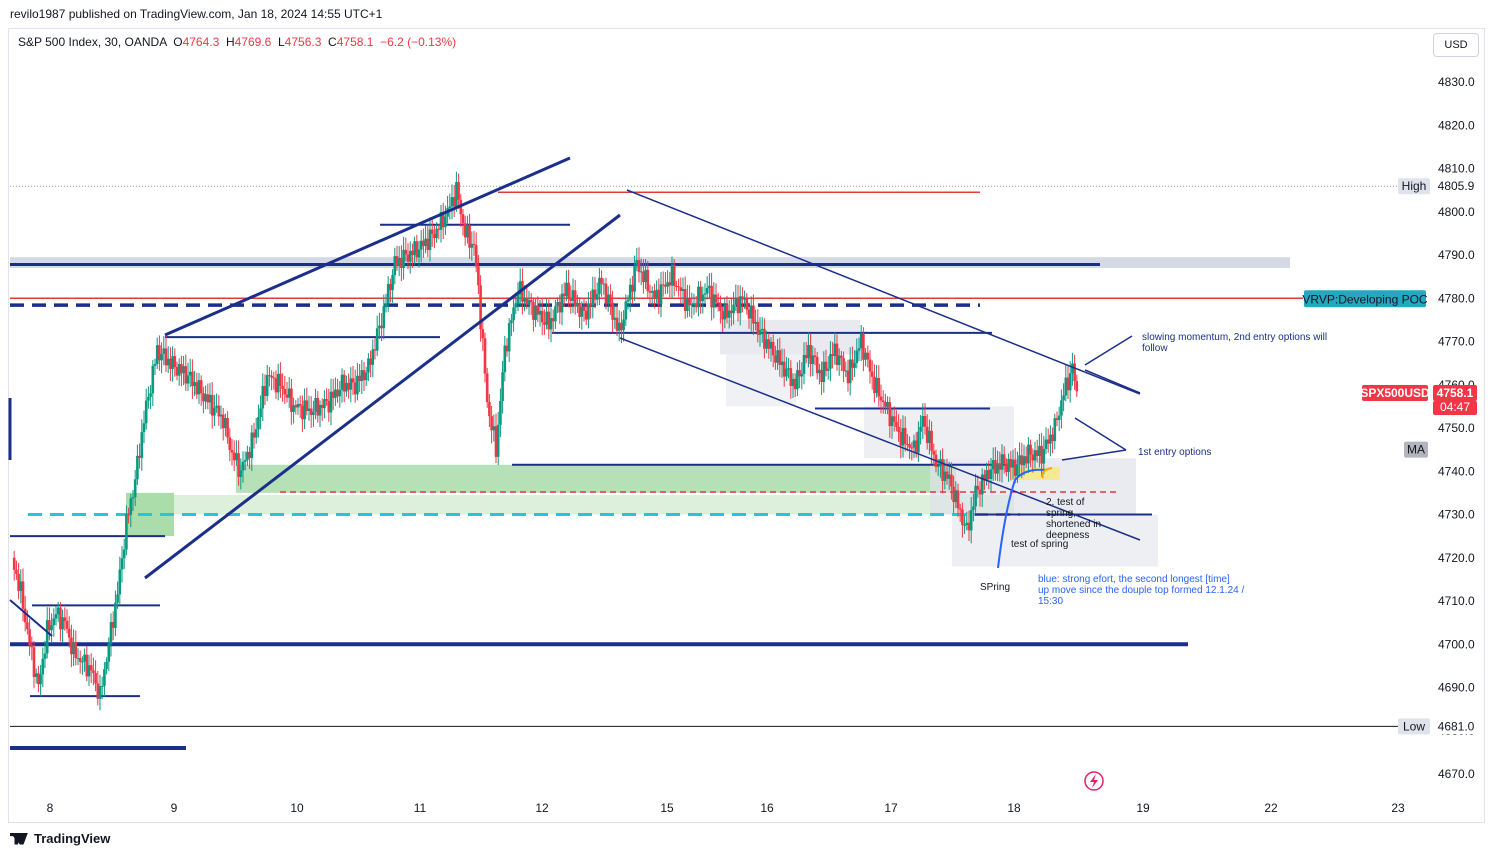 This screenshot has height=857, width=1494. I want to click on brand-name: TradingView, so click(72, 838).